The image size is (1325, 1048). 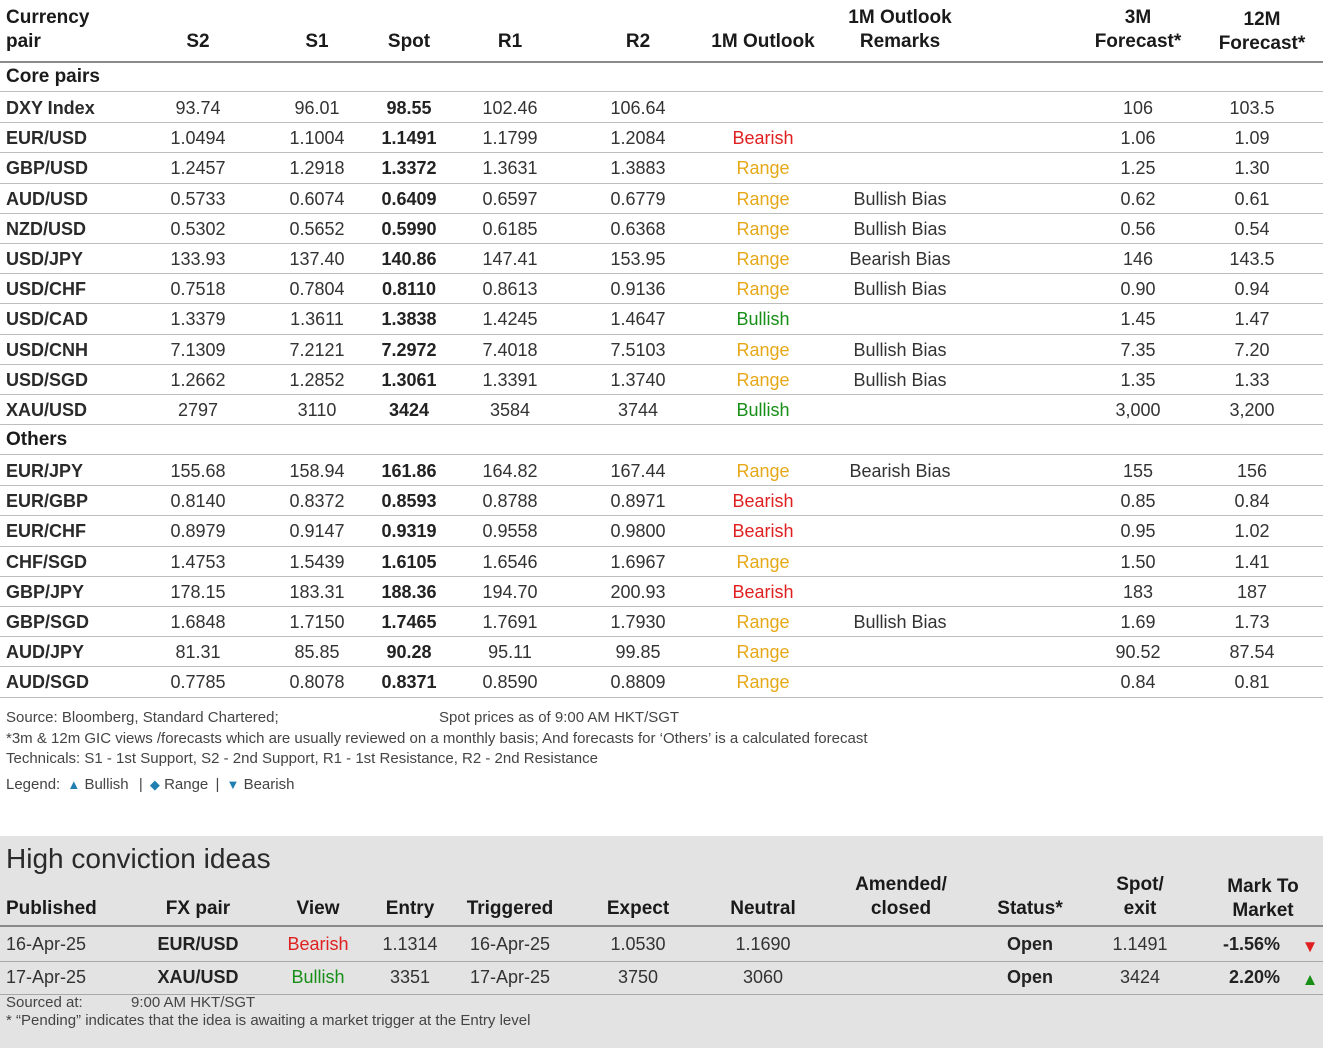 What do you see at coordinates (1140, 908) in the screenshot?
I see `hci-spot-line2: exit` at bounding box center [1140, 908].